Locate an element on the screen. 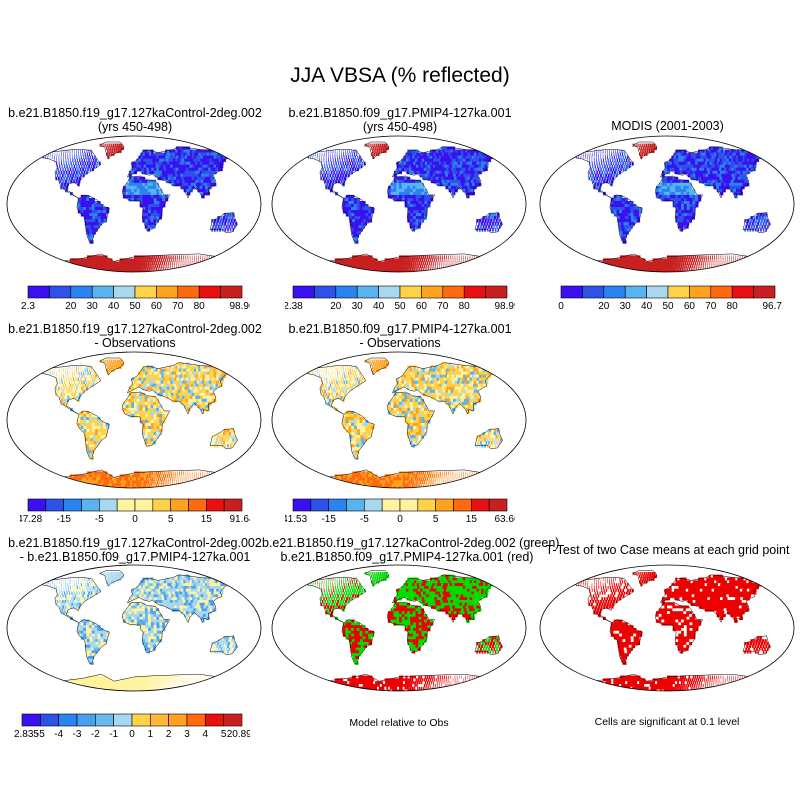 The image size is (800, 800). colorbar-4-label-5: -5 is located at coordinates (99, 519).